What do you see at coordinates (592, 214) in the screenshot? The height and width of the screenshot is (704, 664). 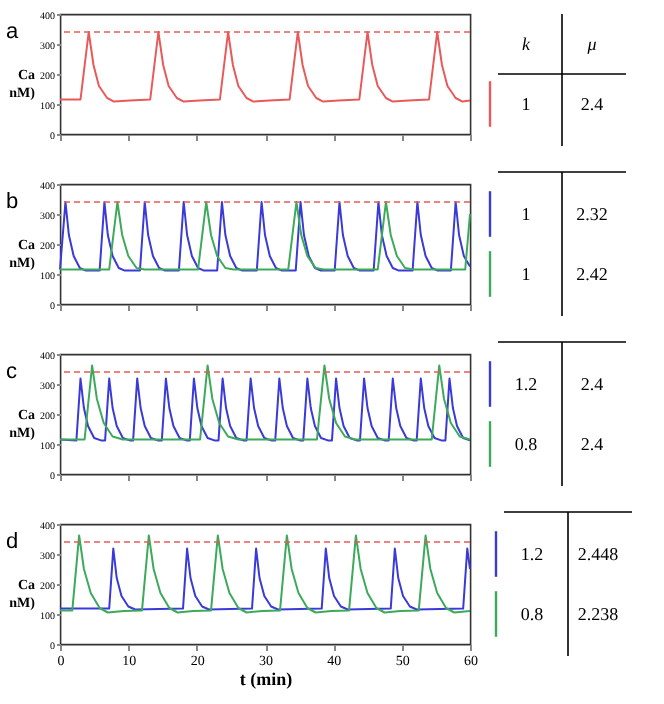 I see `text: 2.32` at bounding box center [592, 214].